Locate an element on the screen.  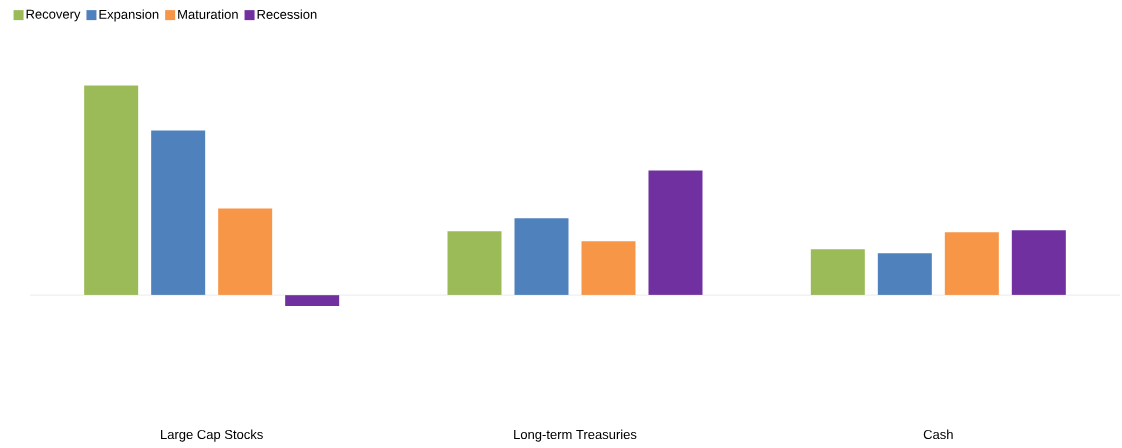
legend-label: Recession is located at coordinates (287, 14).